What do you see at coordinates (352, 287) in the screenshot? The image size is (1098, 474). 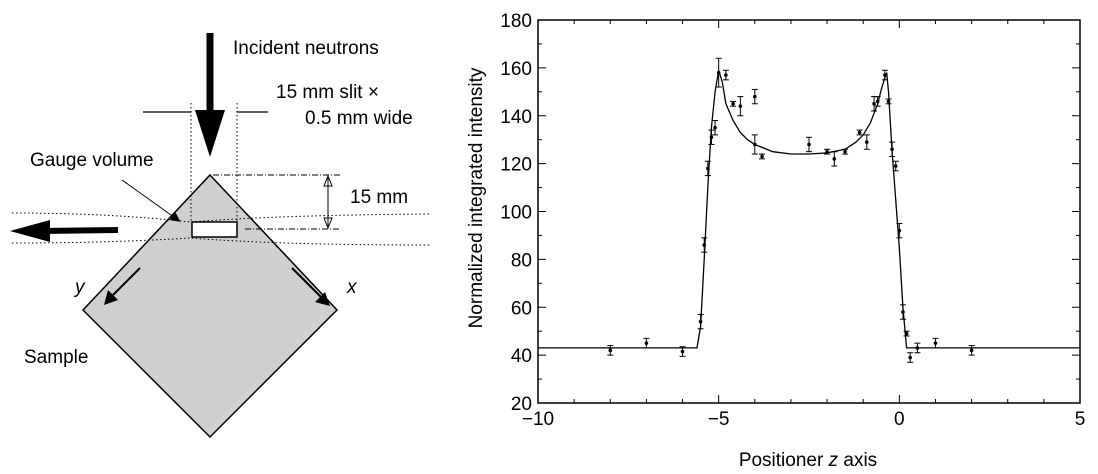 I see `x-axis-label: x` at bounding box center [352, 287].